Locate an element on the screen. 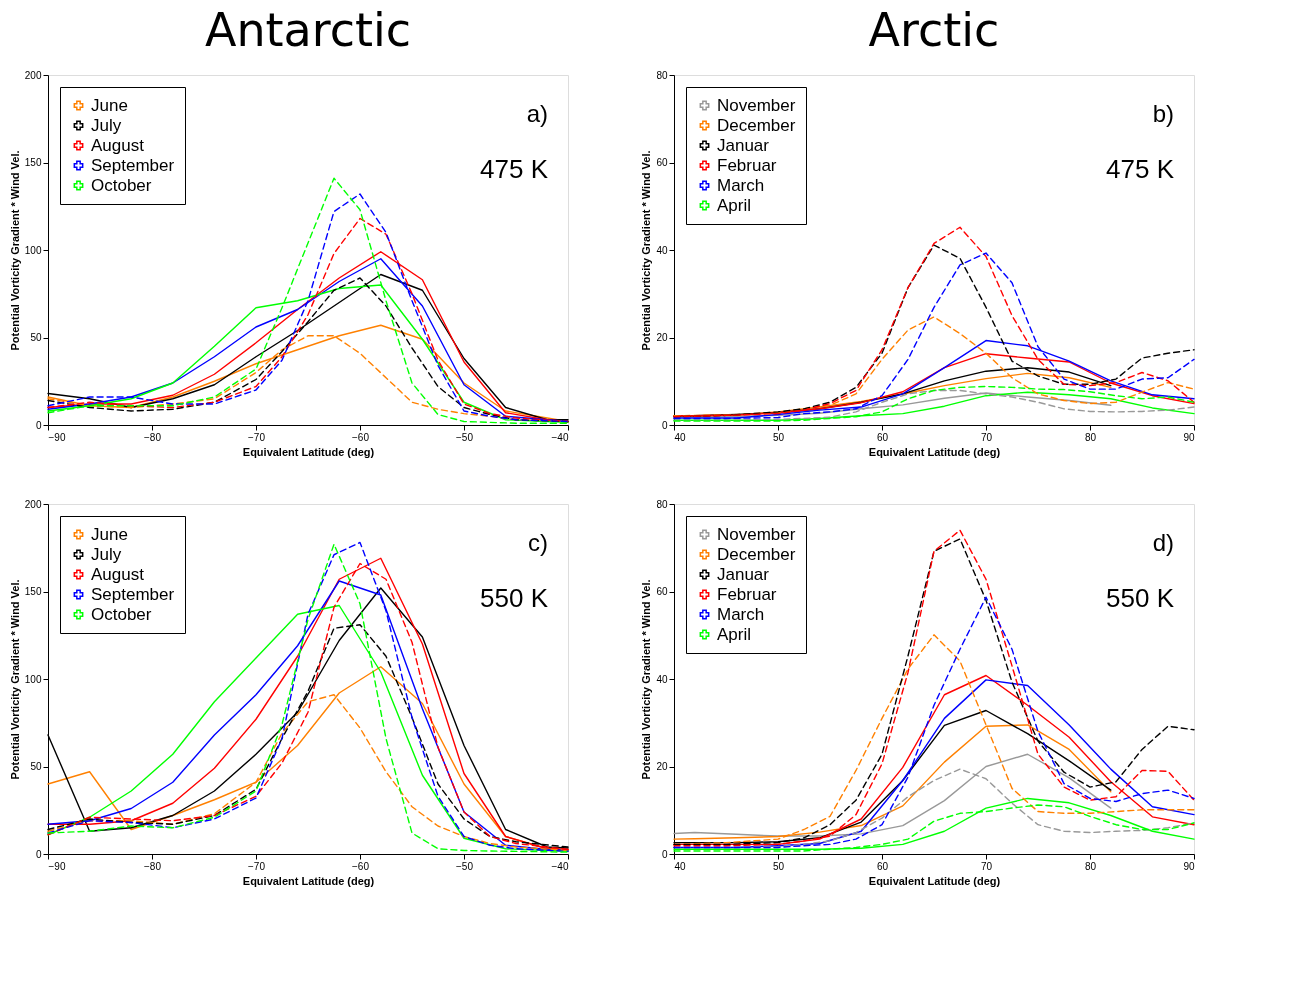 This screenshot has height=984, width=1293. chart-title: Antarctic is located at coordinates (308, 30).